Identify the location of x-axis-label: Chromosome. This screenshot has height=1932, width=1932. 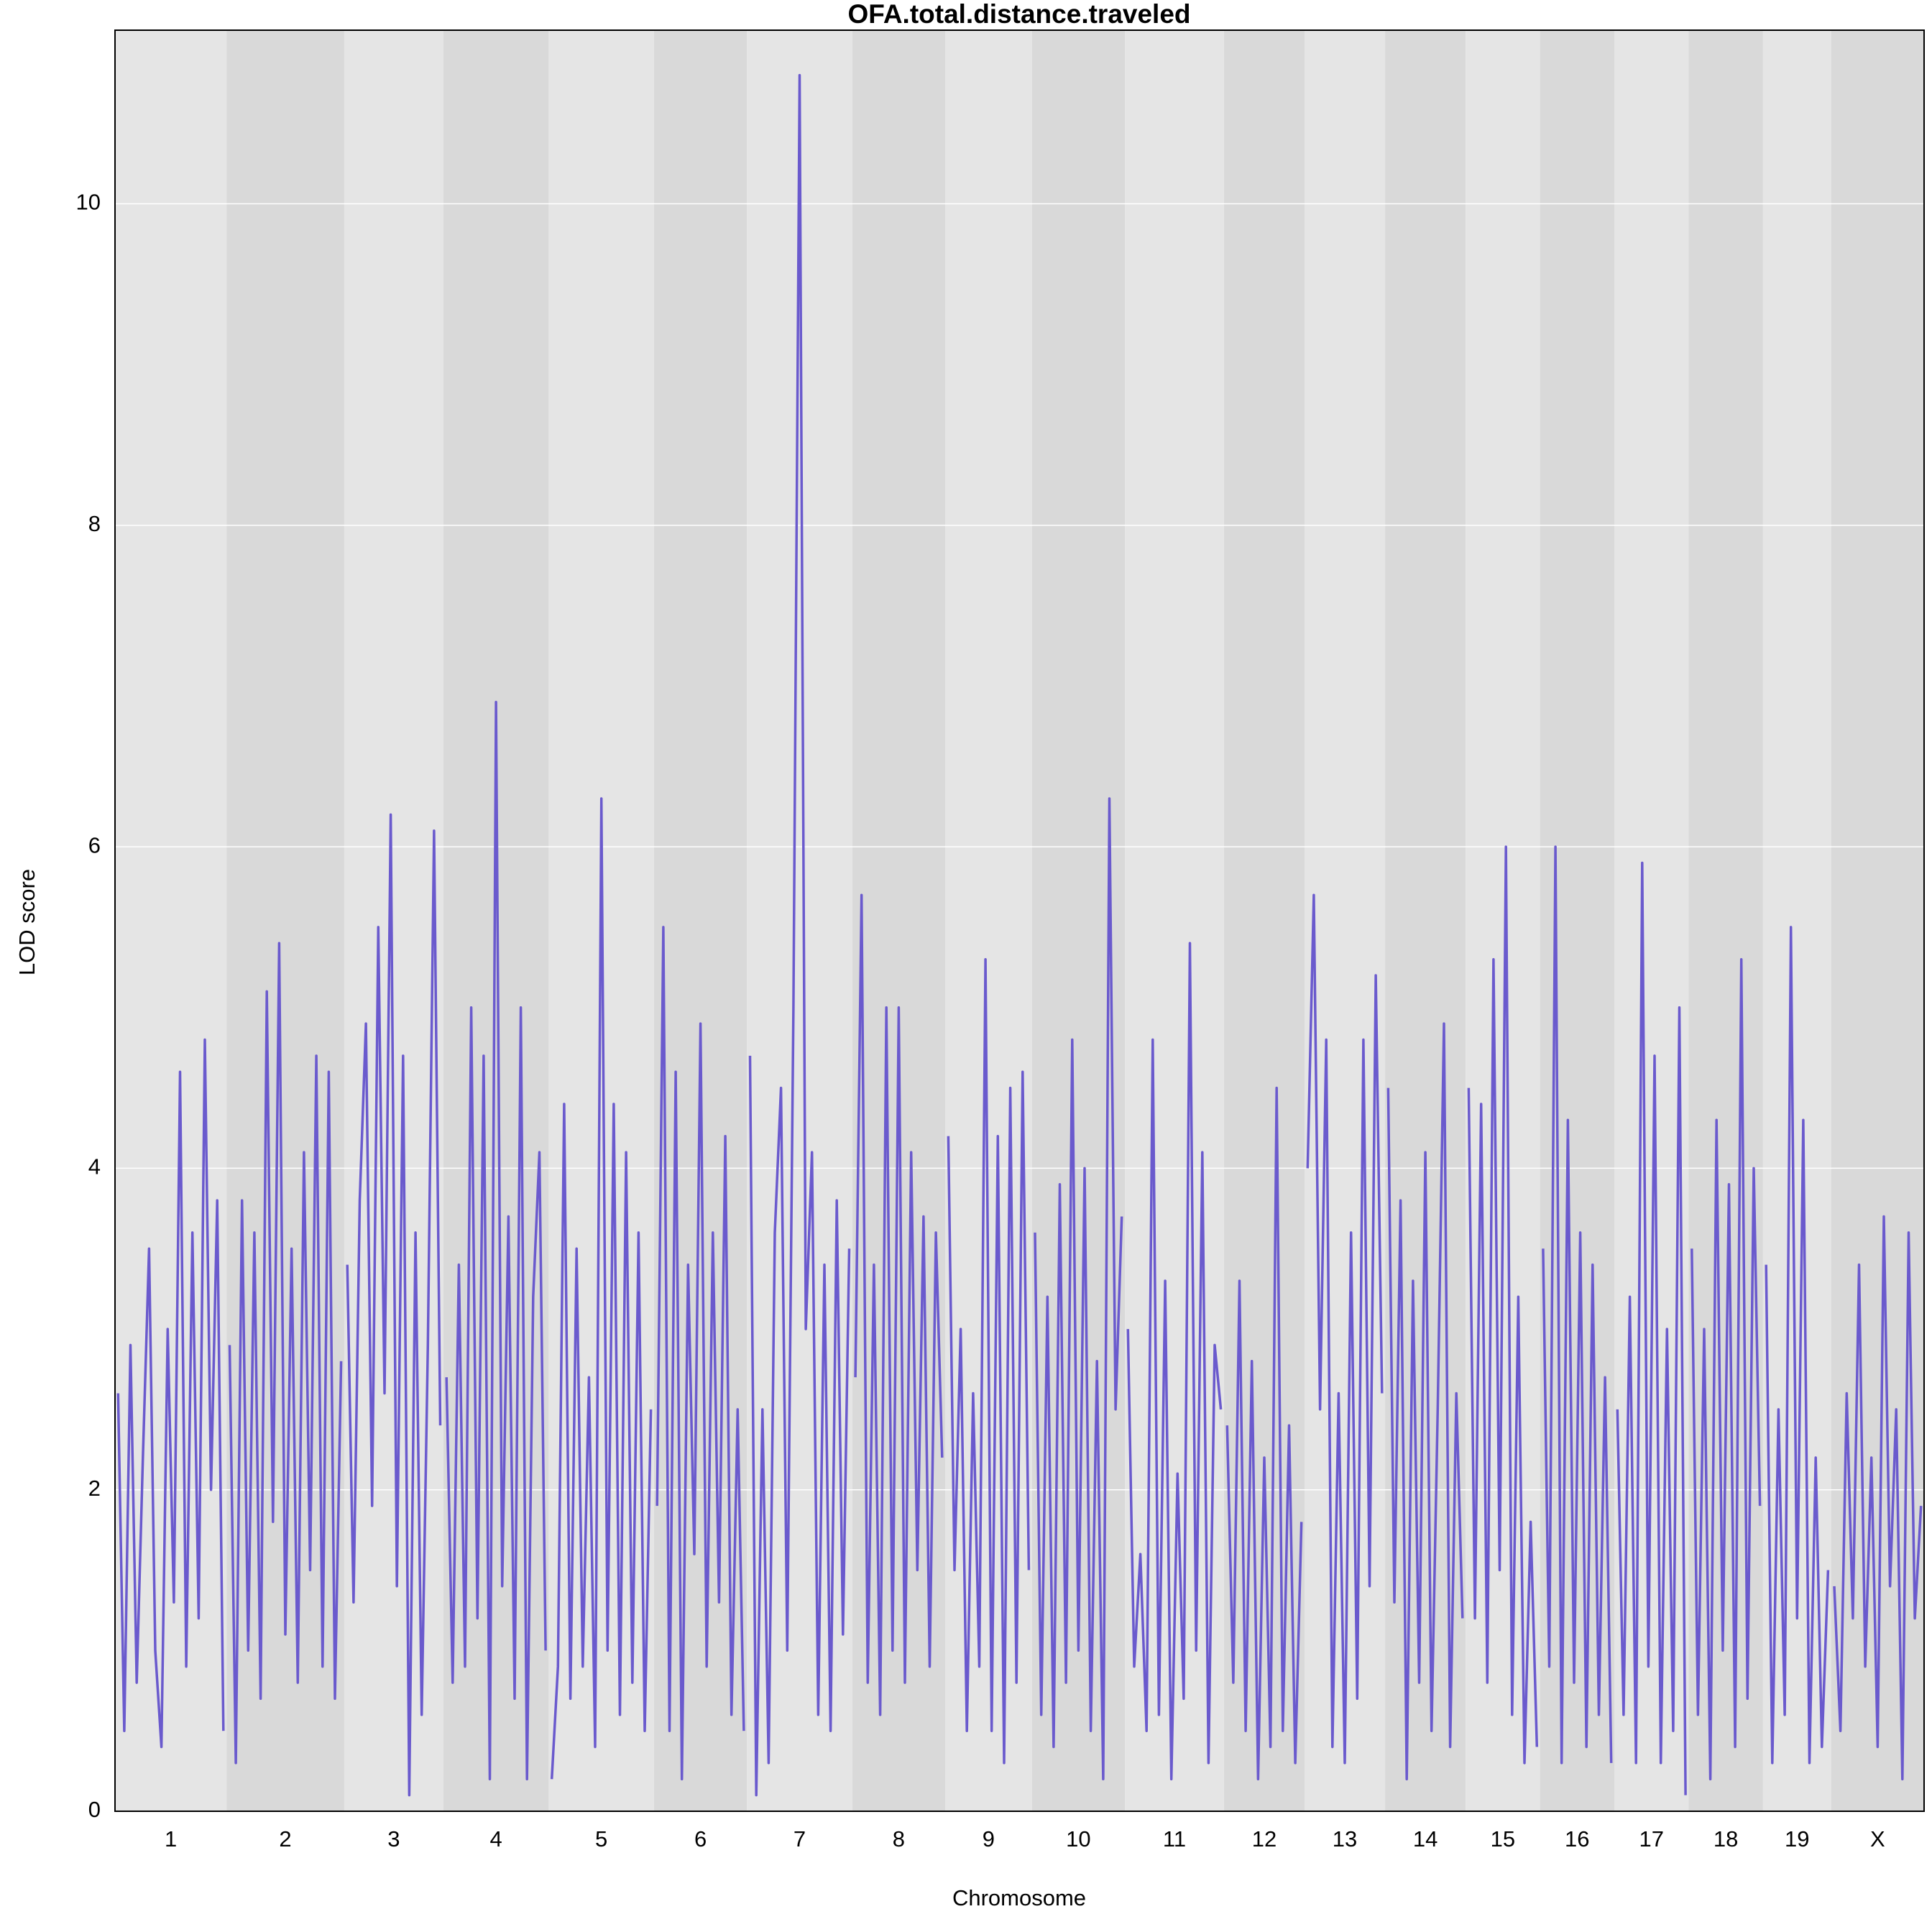
(1019, 1897).